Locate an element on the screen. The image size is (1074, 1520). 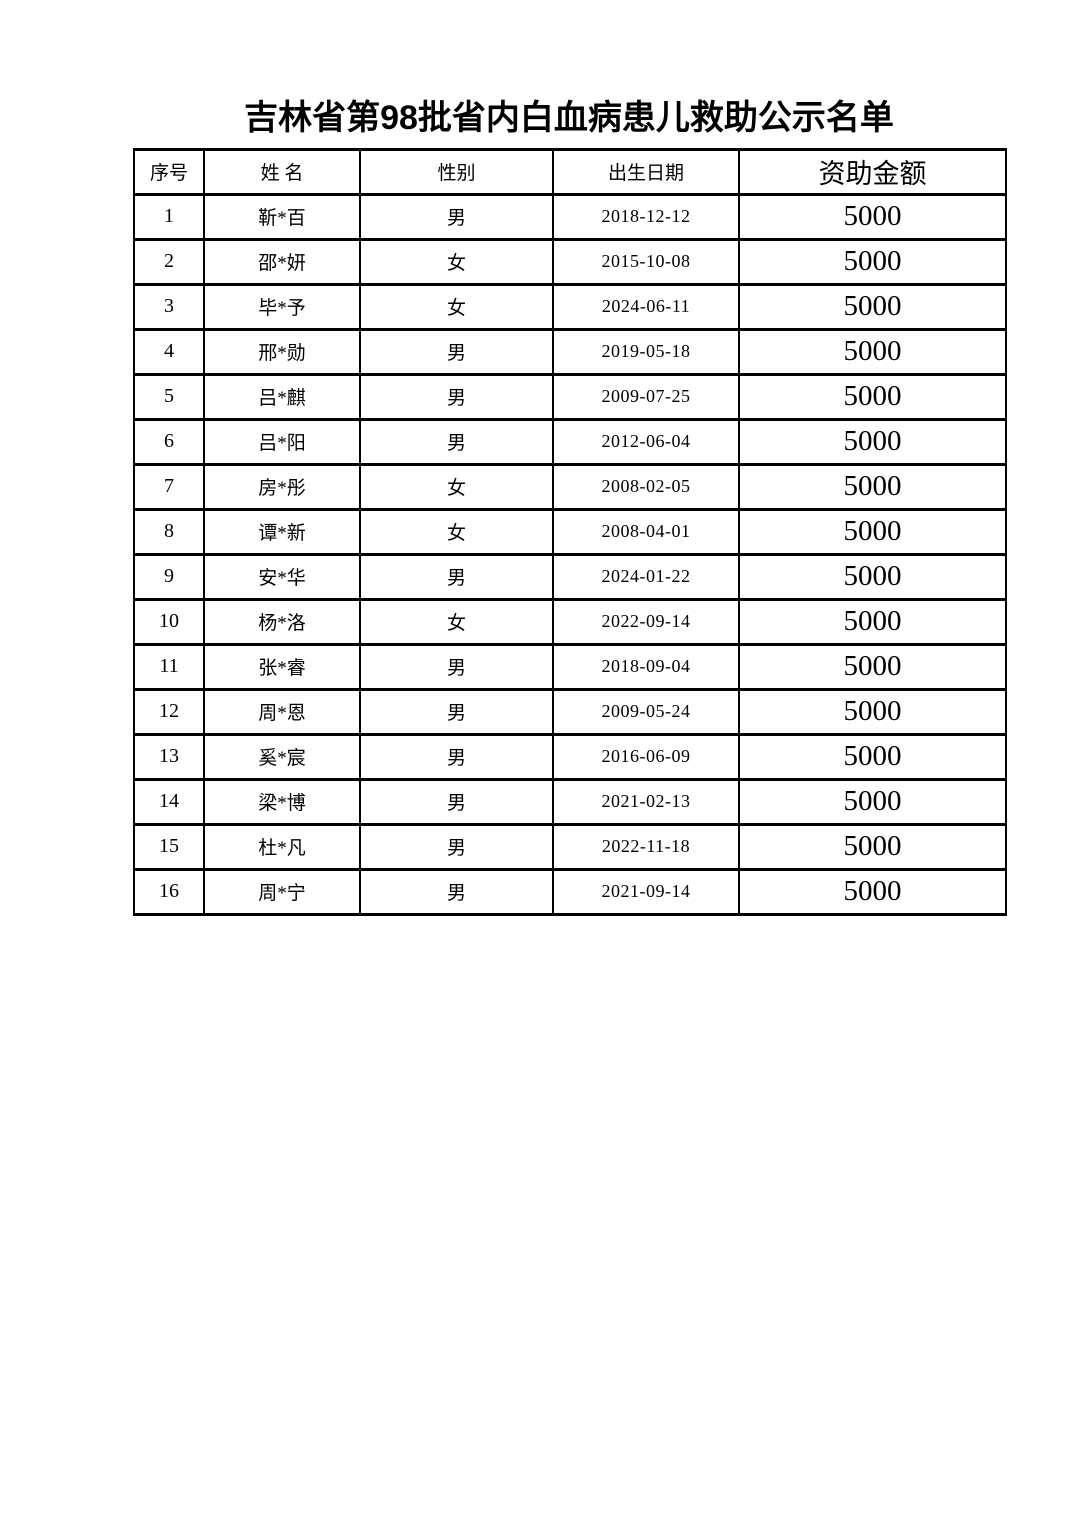
header-gender: 性别 is located at coordinates (456, 171).